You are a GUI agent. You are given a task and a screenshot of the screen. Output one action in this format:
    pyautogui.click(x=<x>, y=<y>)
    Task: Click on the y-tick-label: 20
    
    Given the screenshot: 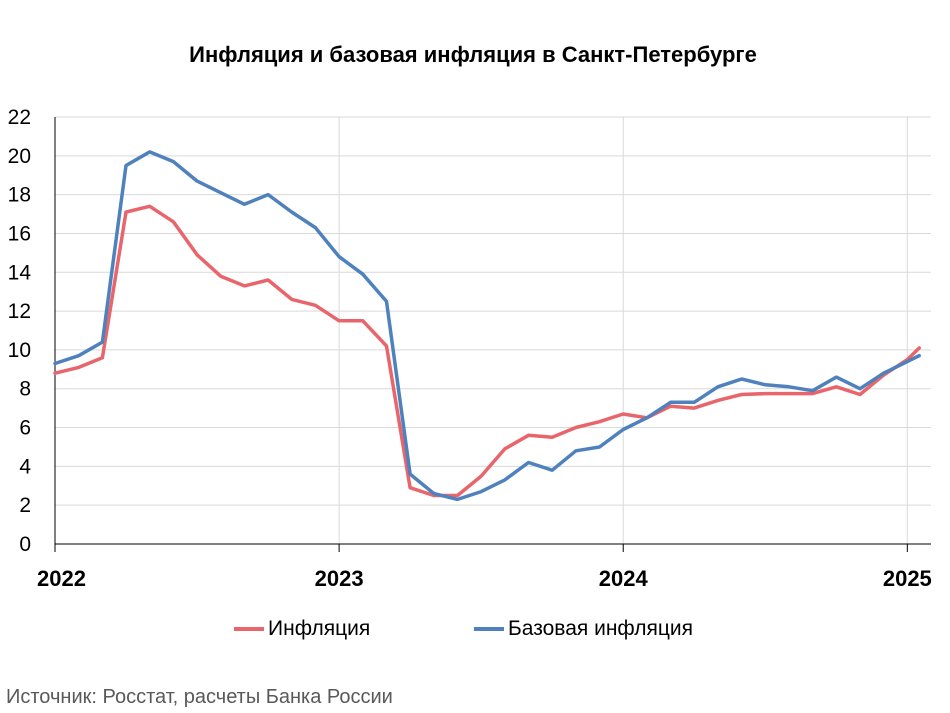 What is the action you would take?
    pyautogui.click(x=19, y=156)
    